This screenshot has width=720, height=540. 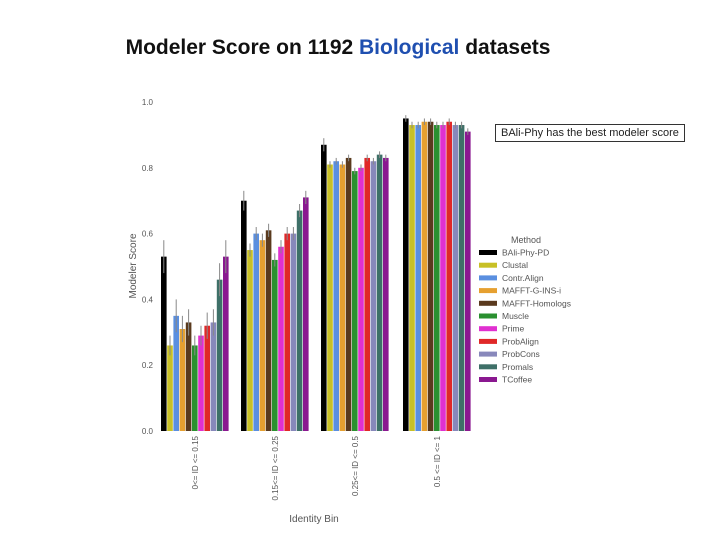 What do you see at coordinates (242, 47) in the screenshot?
I see `title-prefix: Modeler Score on 1192` at bounding box center [242, 47].